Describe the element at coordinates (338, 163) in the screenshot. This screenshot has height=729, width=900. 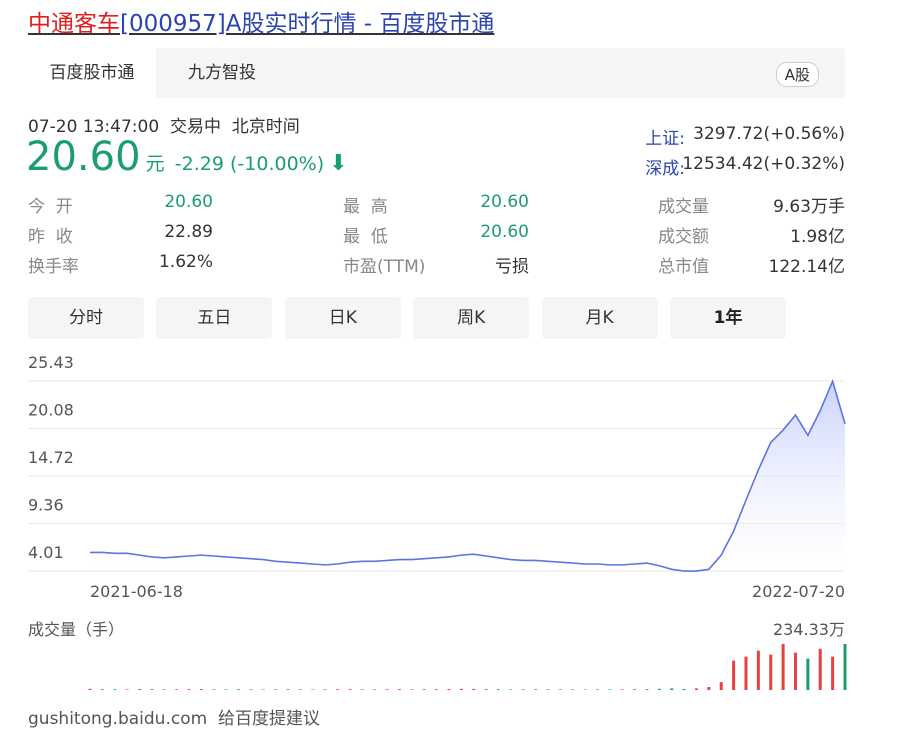
I see `down-arrow: ⬇` at that location.